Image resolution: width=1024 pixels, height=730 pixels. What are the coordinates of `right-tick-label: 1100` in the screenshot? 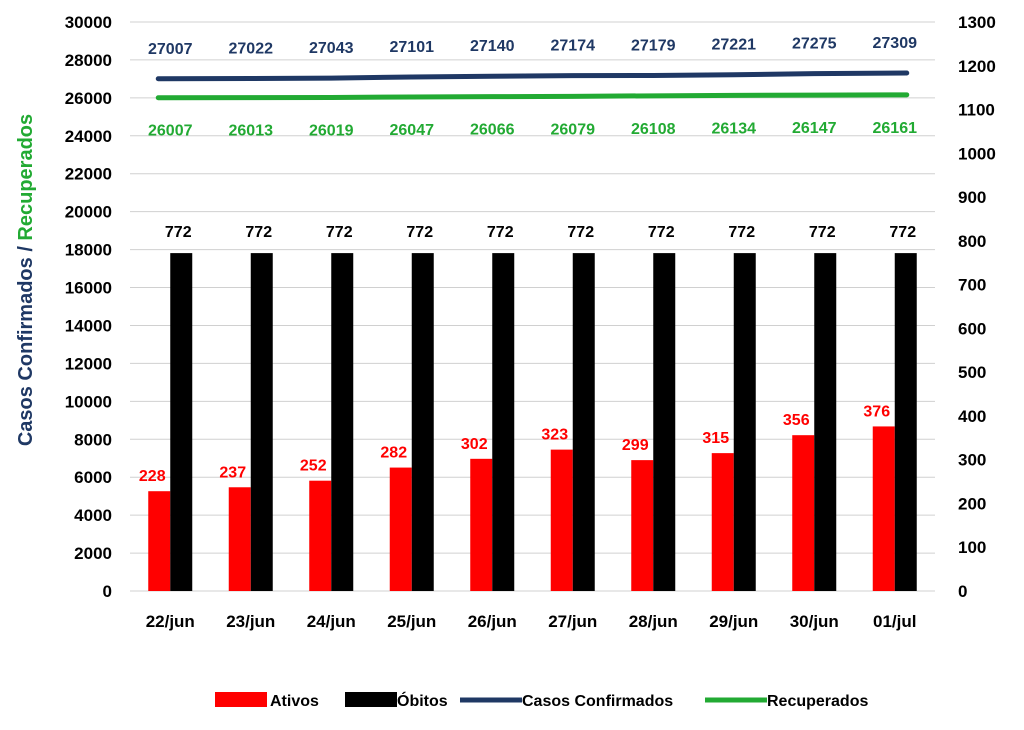 It's located at (976, 110).